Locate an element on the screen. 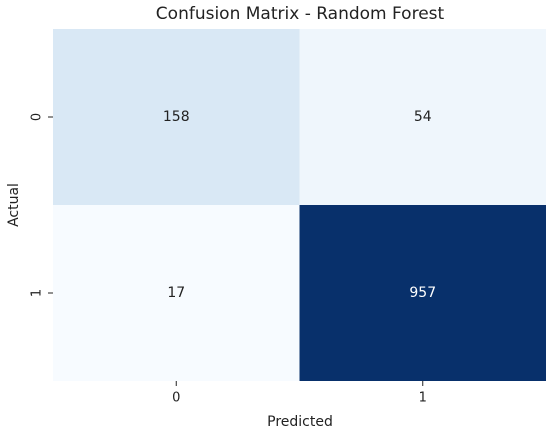 The image size is (550, 432). cell-label: 158 is located at coordinates (176, 117).